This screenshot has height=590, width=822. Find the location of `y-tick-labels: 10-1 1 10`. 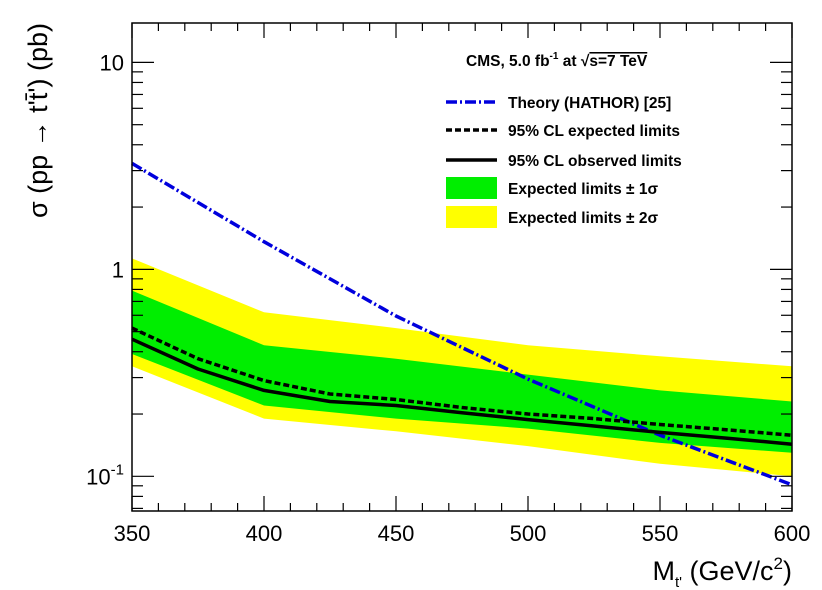

y-tick-labels: 10-1 1 10 is located at coordinates (105, 269).